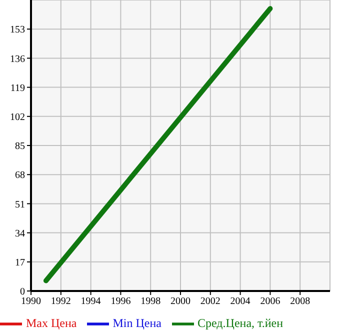 Image resolution: width=345 pixels, height=335 pixels. What do you see at coordinates (60, 302) in the screenshot?
I see `x-tick-label: 1992` at bounding box center [60, 302].